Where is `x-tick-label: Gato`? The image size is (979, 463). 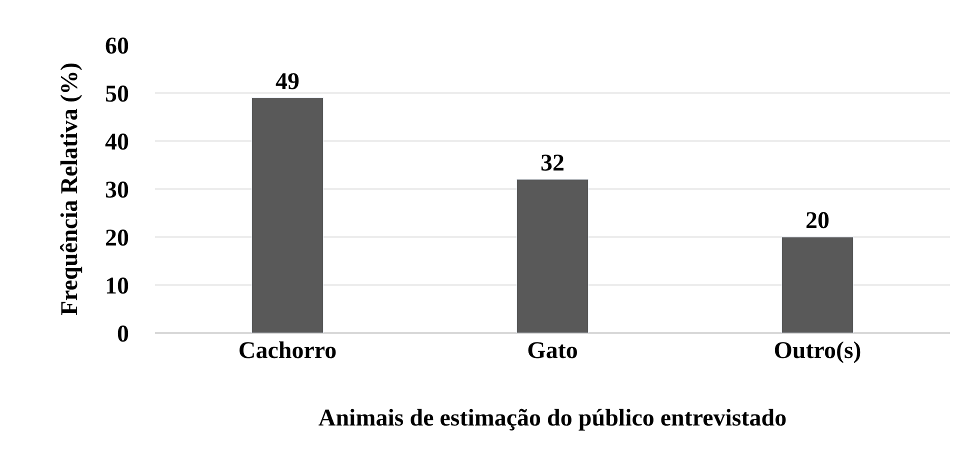
x-tick-label: Gato is located at coordinates (552, 351).